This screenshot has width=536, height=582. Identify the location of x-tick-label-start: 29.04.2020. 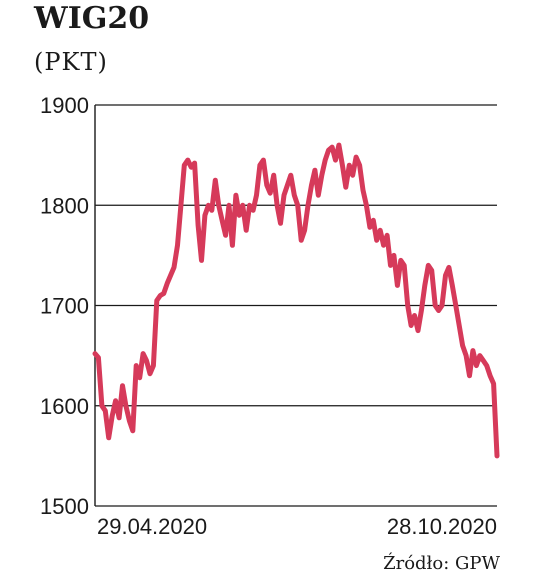
(152, 526).